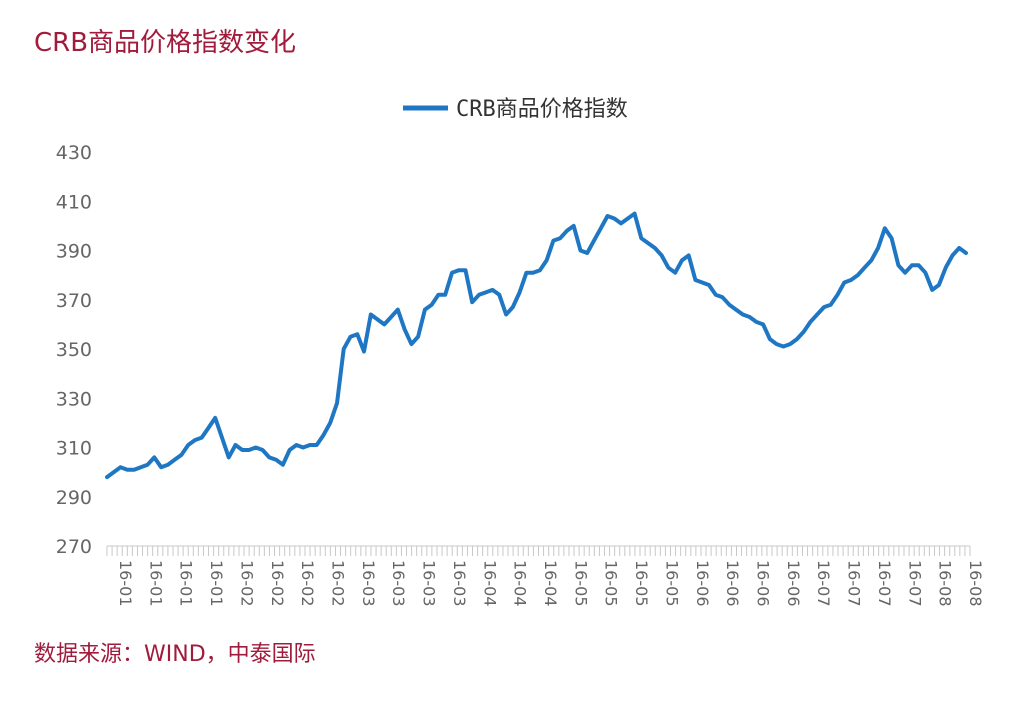 The height and width of the screenshot is (706, 1014). What do you see at coordinates (542, 109) in the screenshot?
I see `legend-label: CRB商品价格指数` at bounding box center [542, 109].